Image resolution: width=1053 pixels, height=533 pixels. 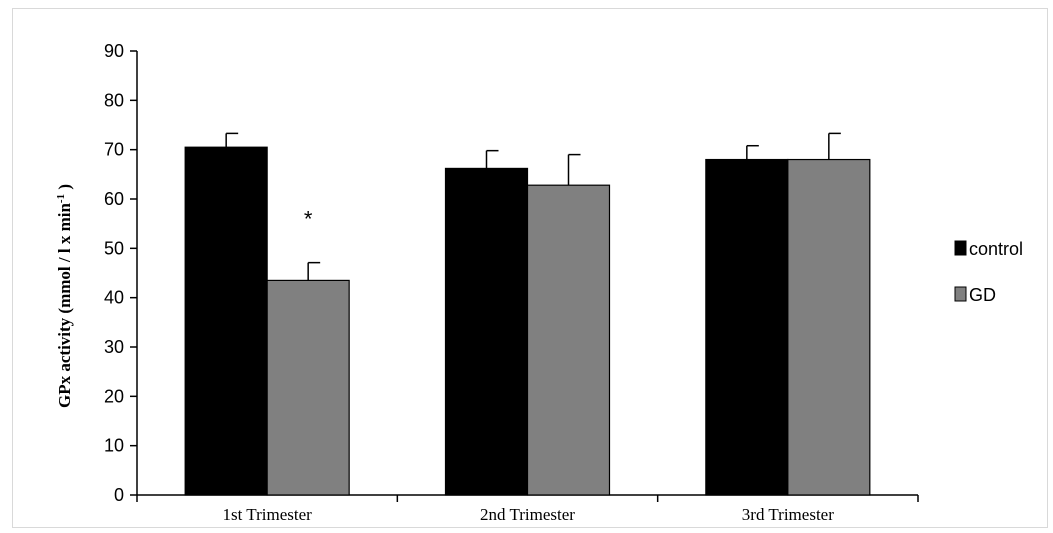 What do you see at coordinates (960, 294) in the screenshot?
I see `legend-swatch-gd` at bounding box center [960, 294].